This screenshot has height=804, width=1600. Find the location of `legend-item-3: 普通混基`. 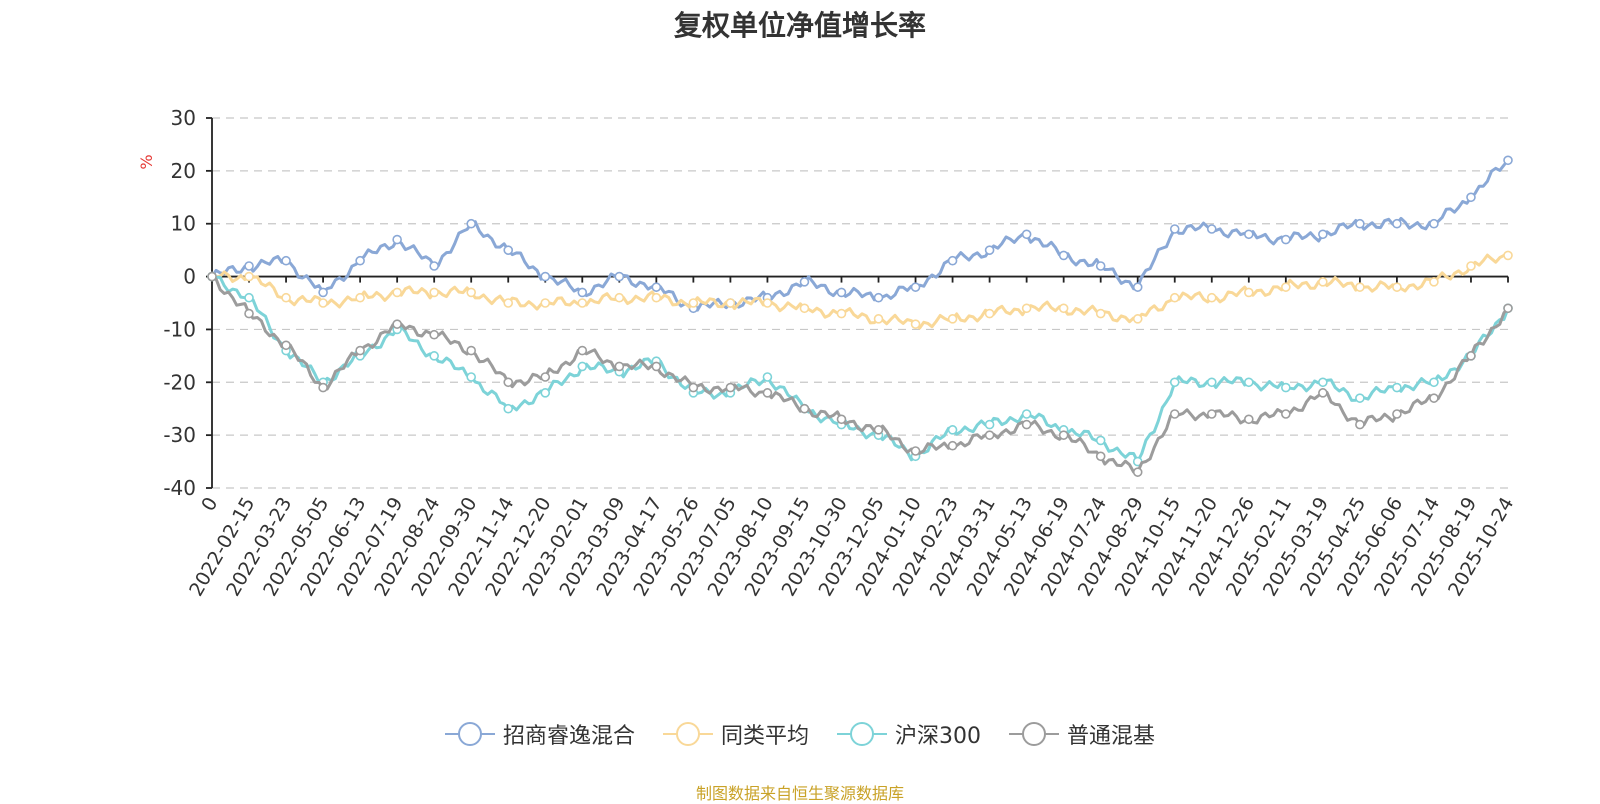

legend-item-3: 普通混基 is located at coordinates (1082, 734).